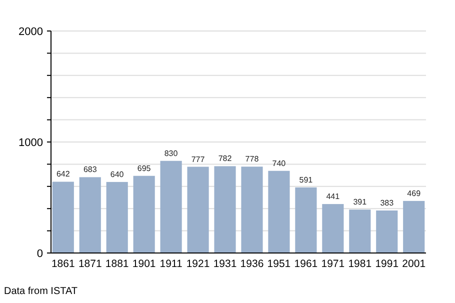 The image size is (455, 303). I want to click on data-label: 441, so click(333, 197).